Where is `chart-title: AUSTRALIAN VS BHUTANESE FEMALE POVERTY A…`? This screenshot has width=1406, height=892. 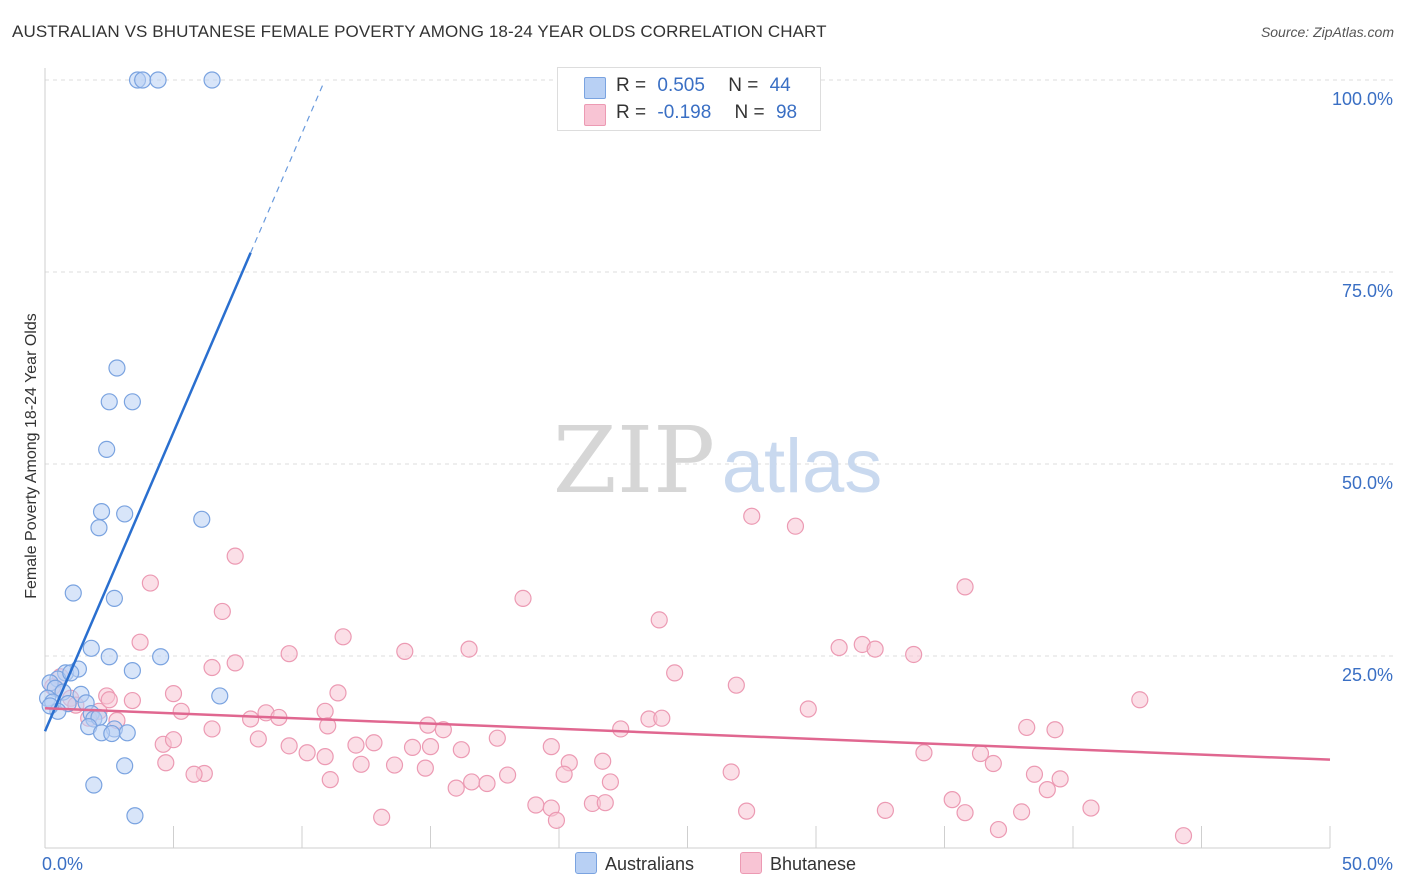
chart-title: AUSTRALIAN VS BHUTANESE FEMALE POVERTY A… is located at coordinates (419, 31).